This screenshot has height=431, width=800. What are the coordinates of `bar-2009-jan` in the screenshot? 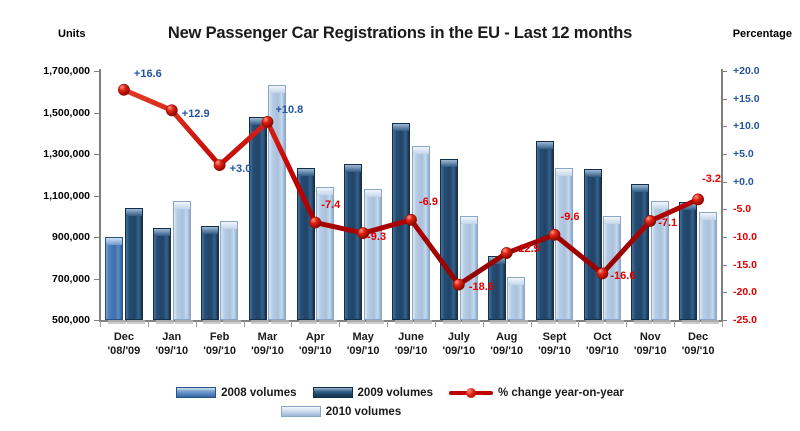 It's located at (162, 273).